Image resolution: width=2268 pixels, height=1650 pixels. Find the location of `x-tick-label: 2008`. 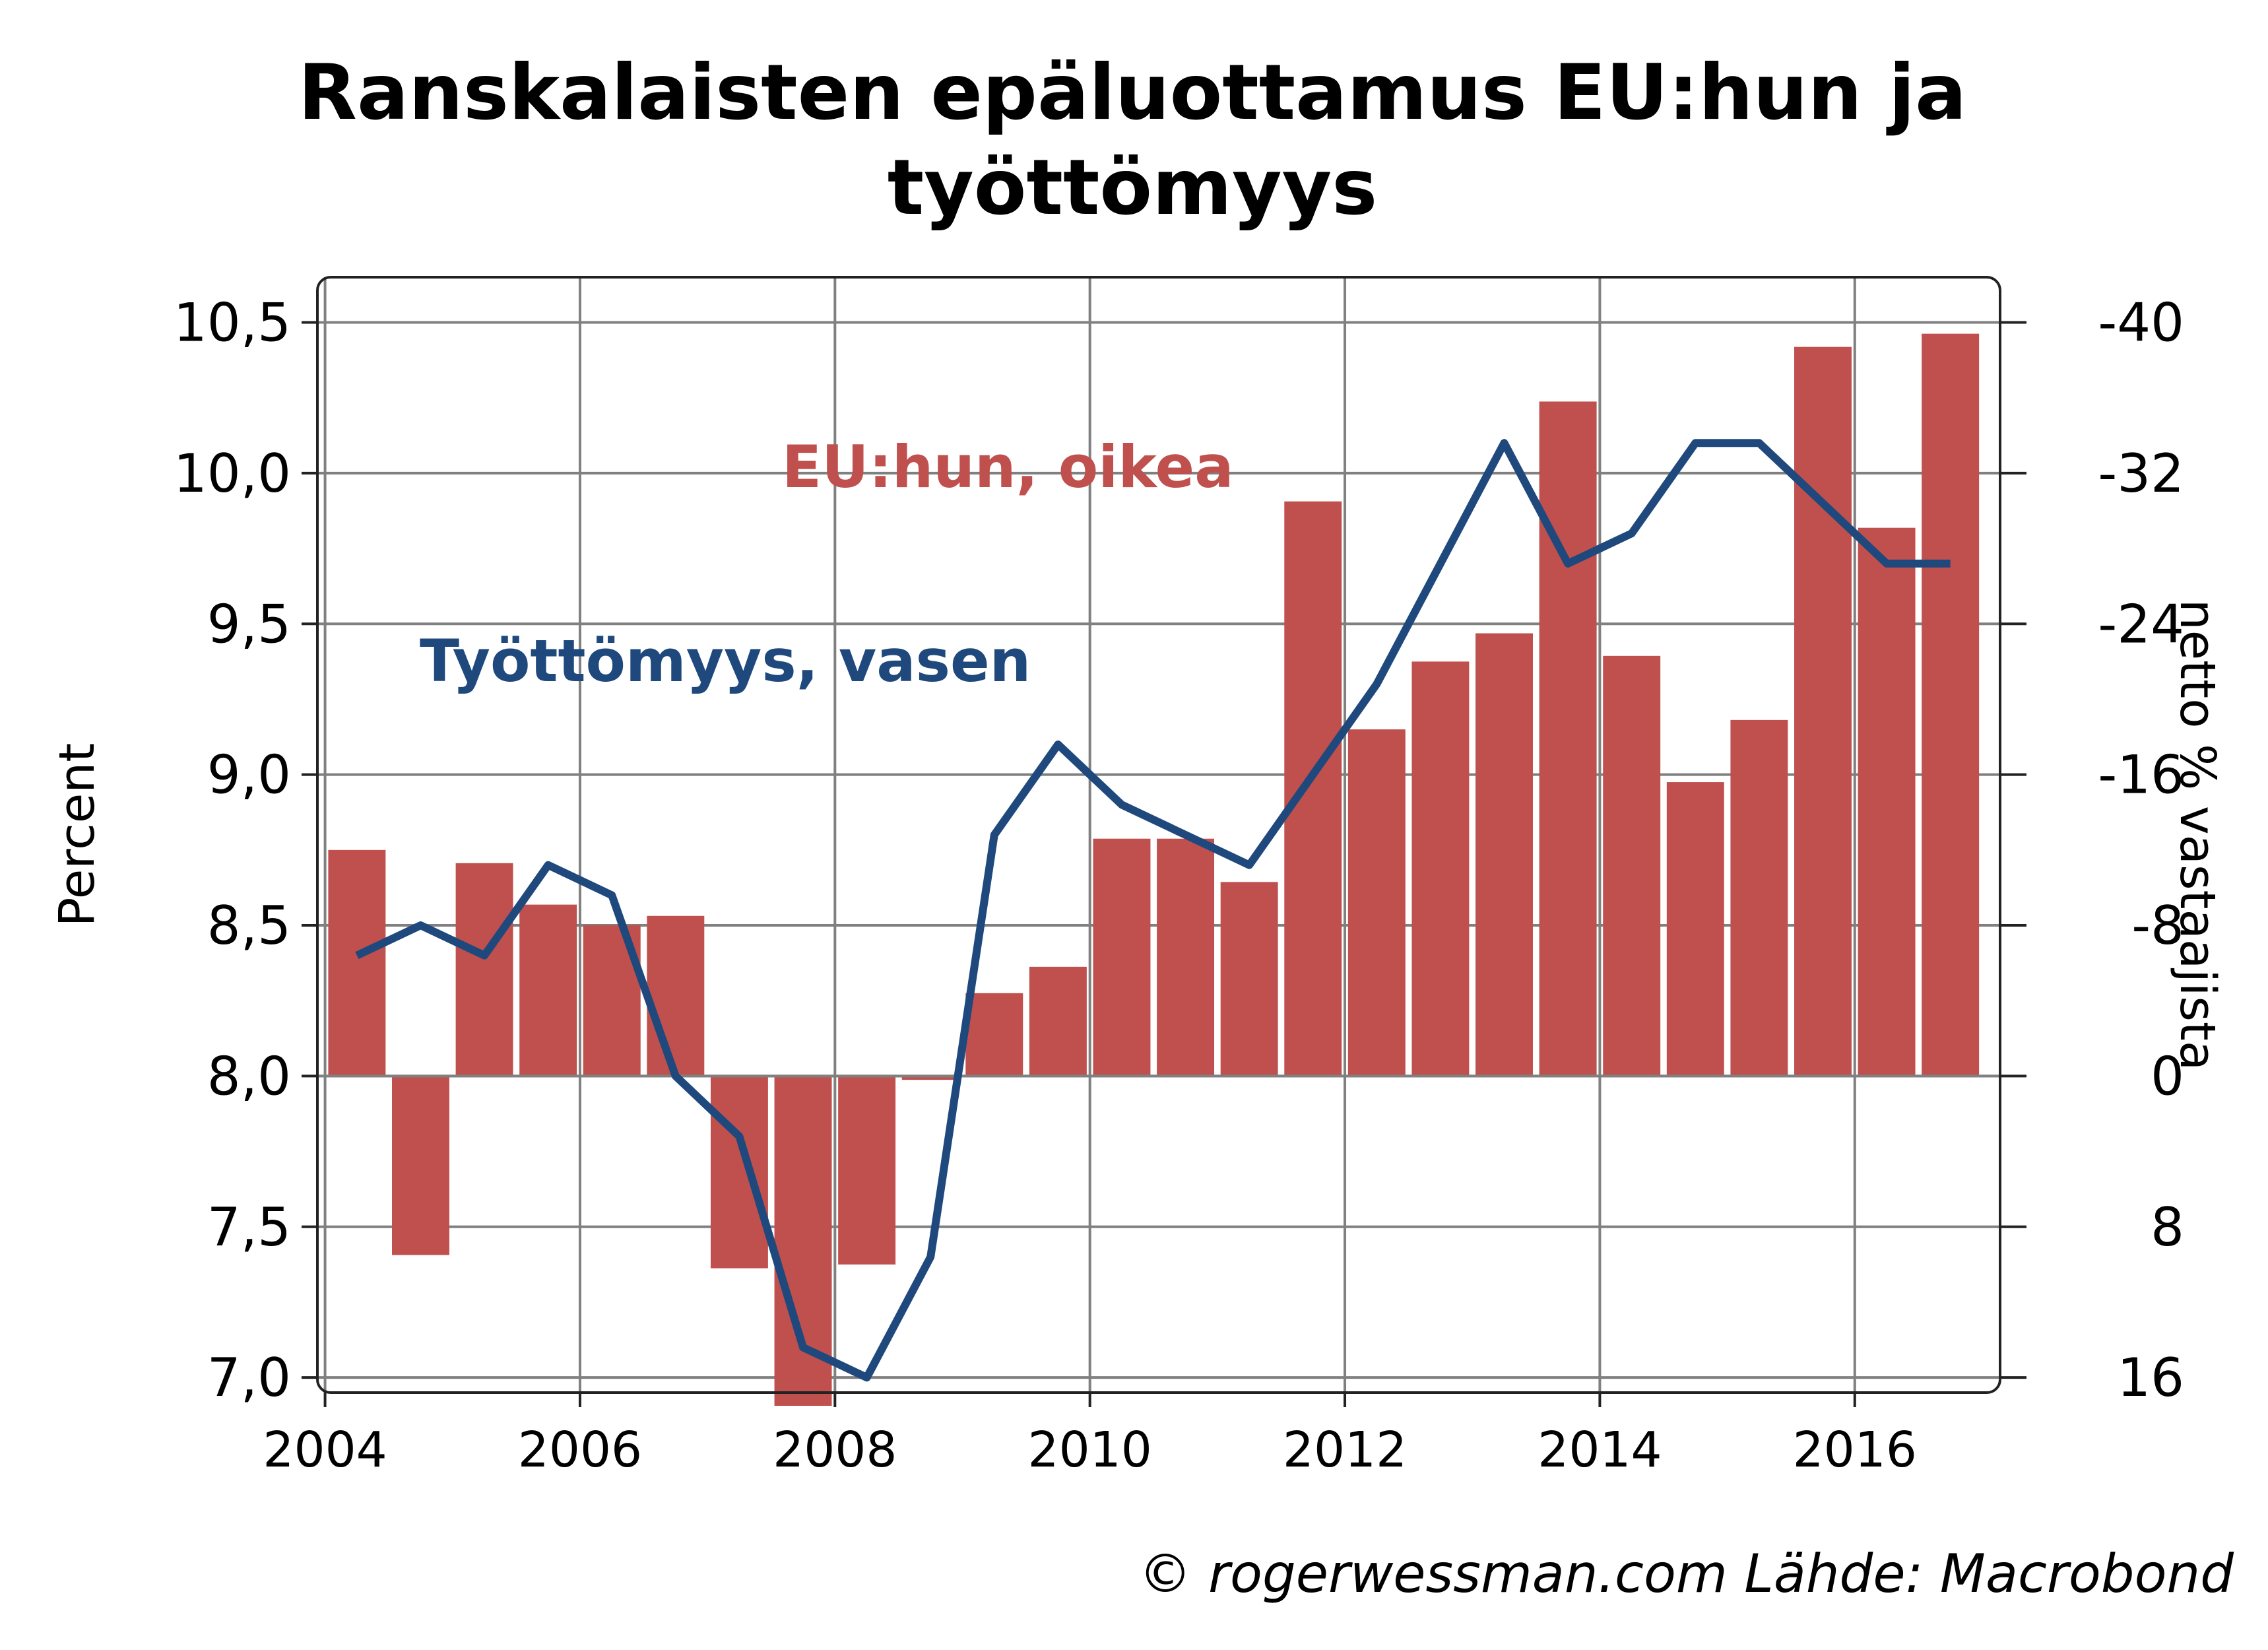

x-tick-label: 2008 is located at coordinates (835, 1450).